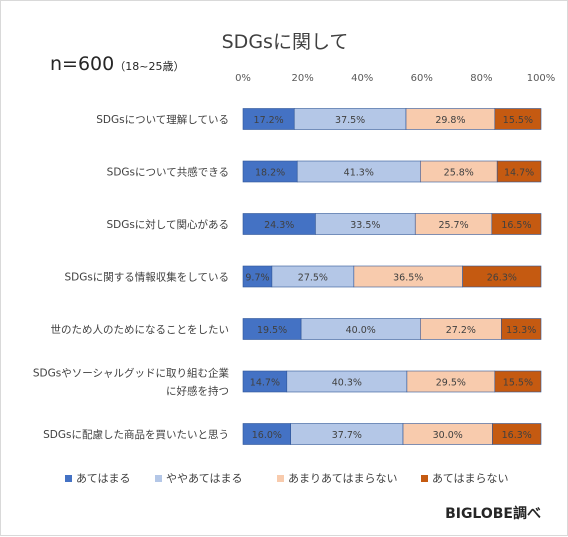  What do you see at coordinates (493, 514) in the screenshot?
I see `source-credit: BIGLOBE調べ` at bounding box center [493, 514].